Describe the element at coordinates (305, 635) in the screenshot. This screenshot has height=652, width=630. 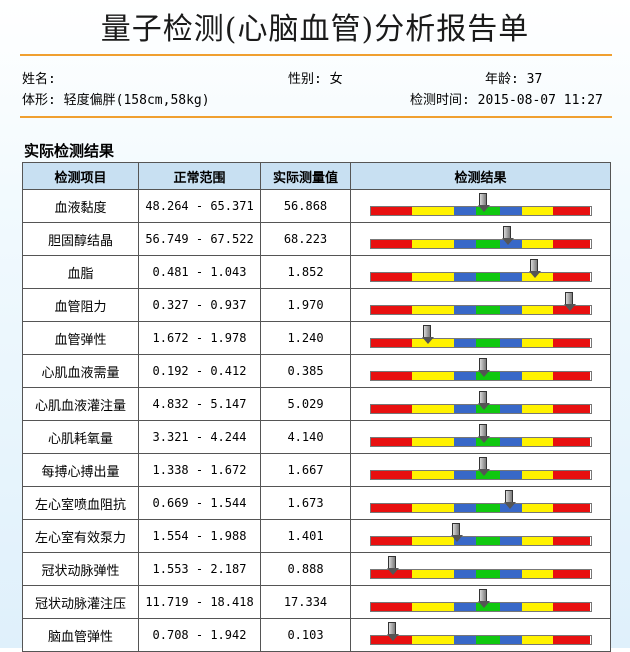
I see `value-cell: 0.103` at that location.